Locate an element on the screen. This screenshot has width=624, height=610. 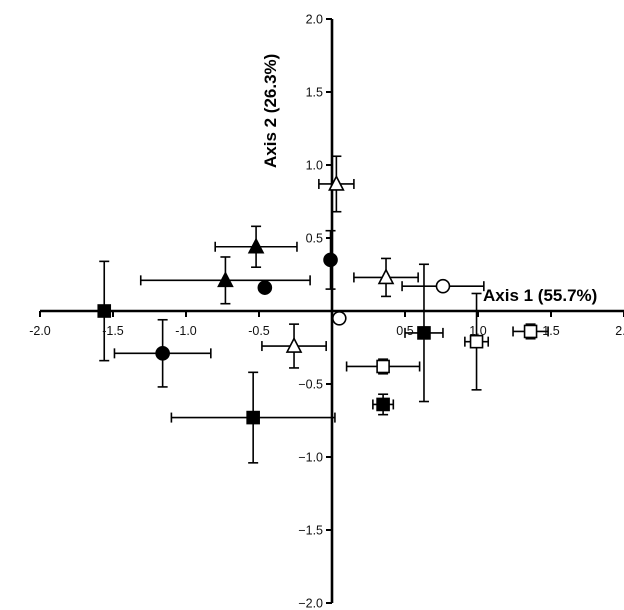
x-tick-label: 1.0 is located at coordinates (477, 331).